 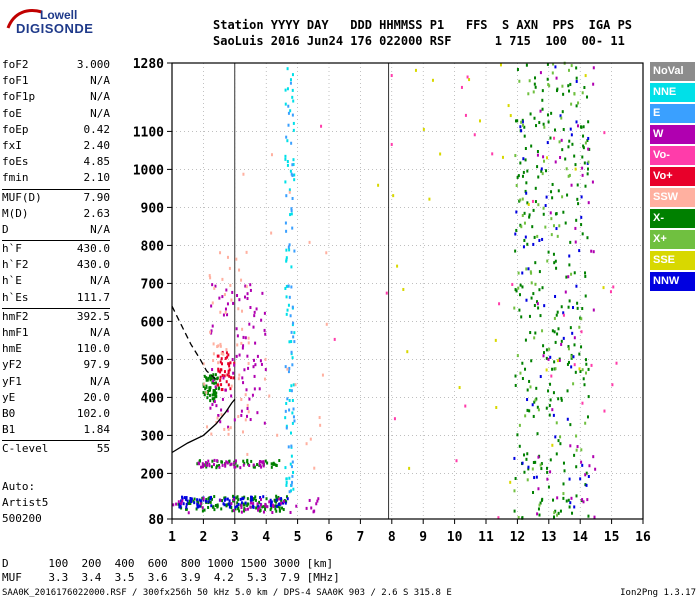 I want to click on digisonde-logo: Lowell DIGISONDE, so click(x=47, y=25).